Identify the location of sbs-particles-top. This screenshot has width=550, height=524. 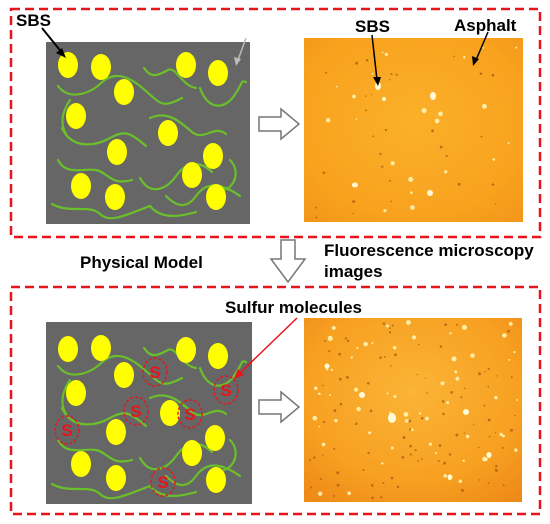
(143, 131).